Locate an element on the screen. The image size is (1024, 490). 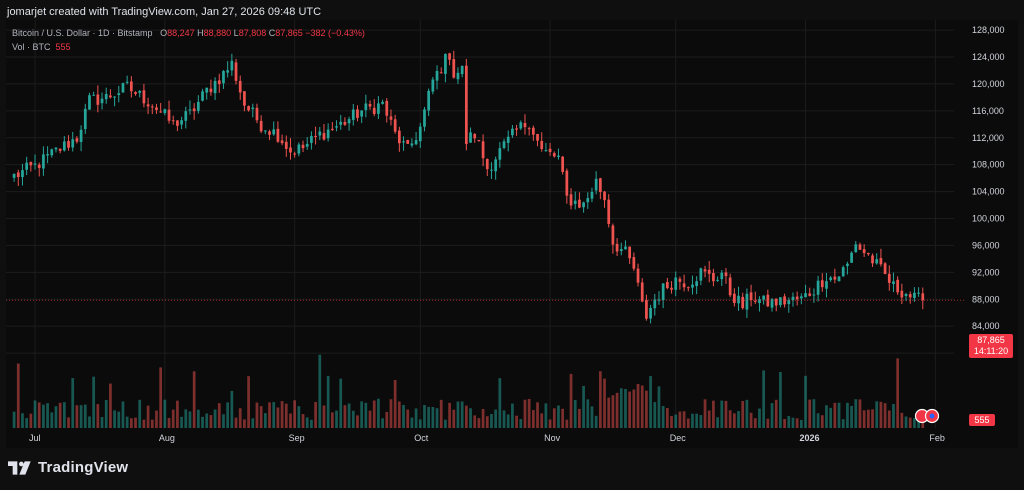
price-tick-label: 96,000 is located at coordinates (986, 245).